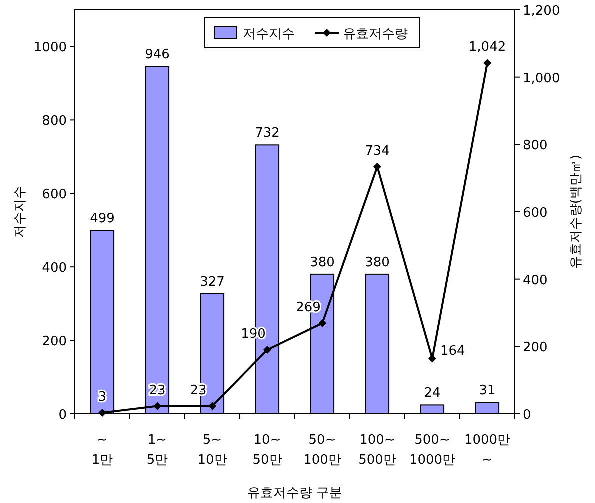  What do you see at coordinates (50, 48) in the screenshot?
I see `y-tick-label: 1000` at bounding box center [50, 48].